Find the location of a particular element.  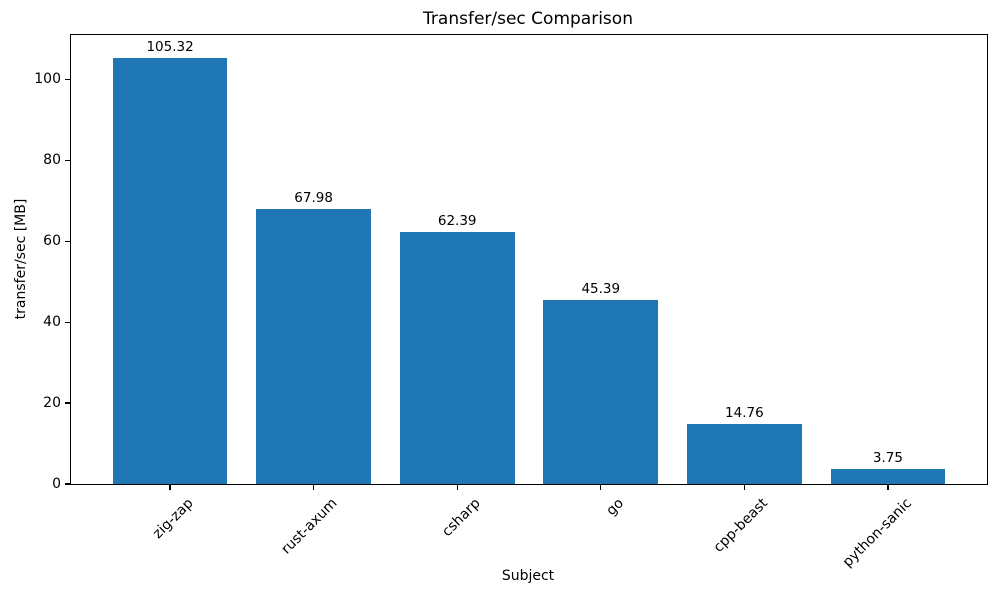

y-axis-label: transfer/sec [MB] is located at coordinates (21, 259).